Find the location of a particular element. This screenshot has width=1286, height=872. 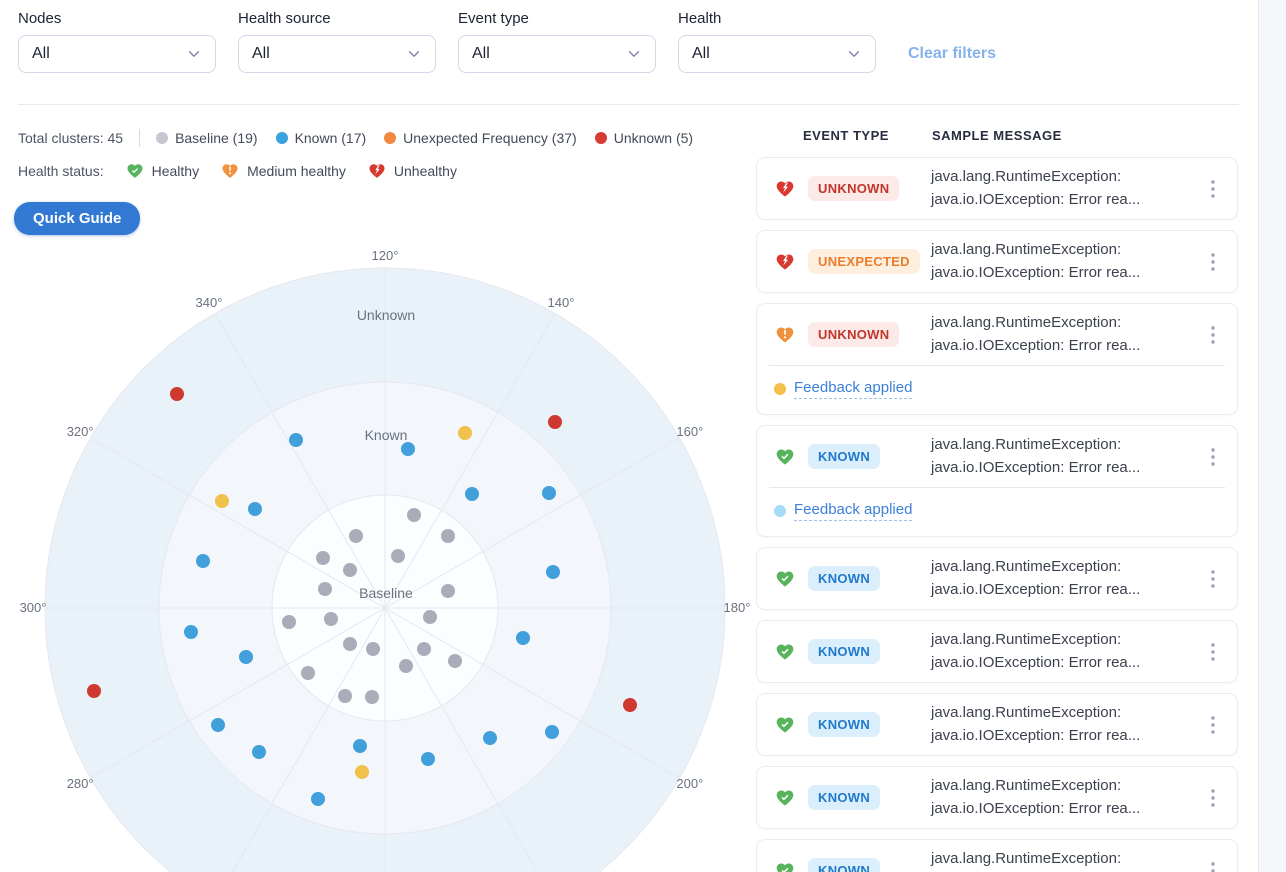

feedback-row: Feedback applied is located at coordinates (997, 512).